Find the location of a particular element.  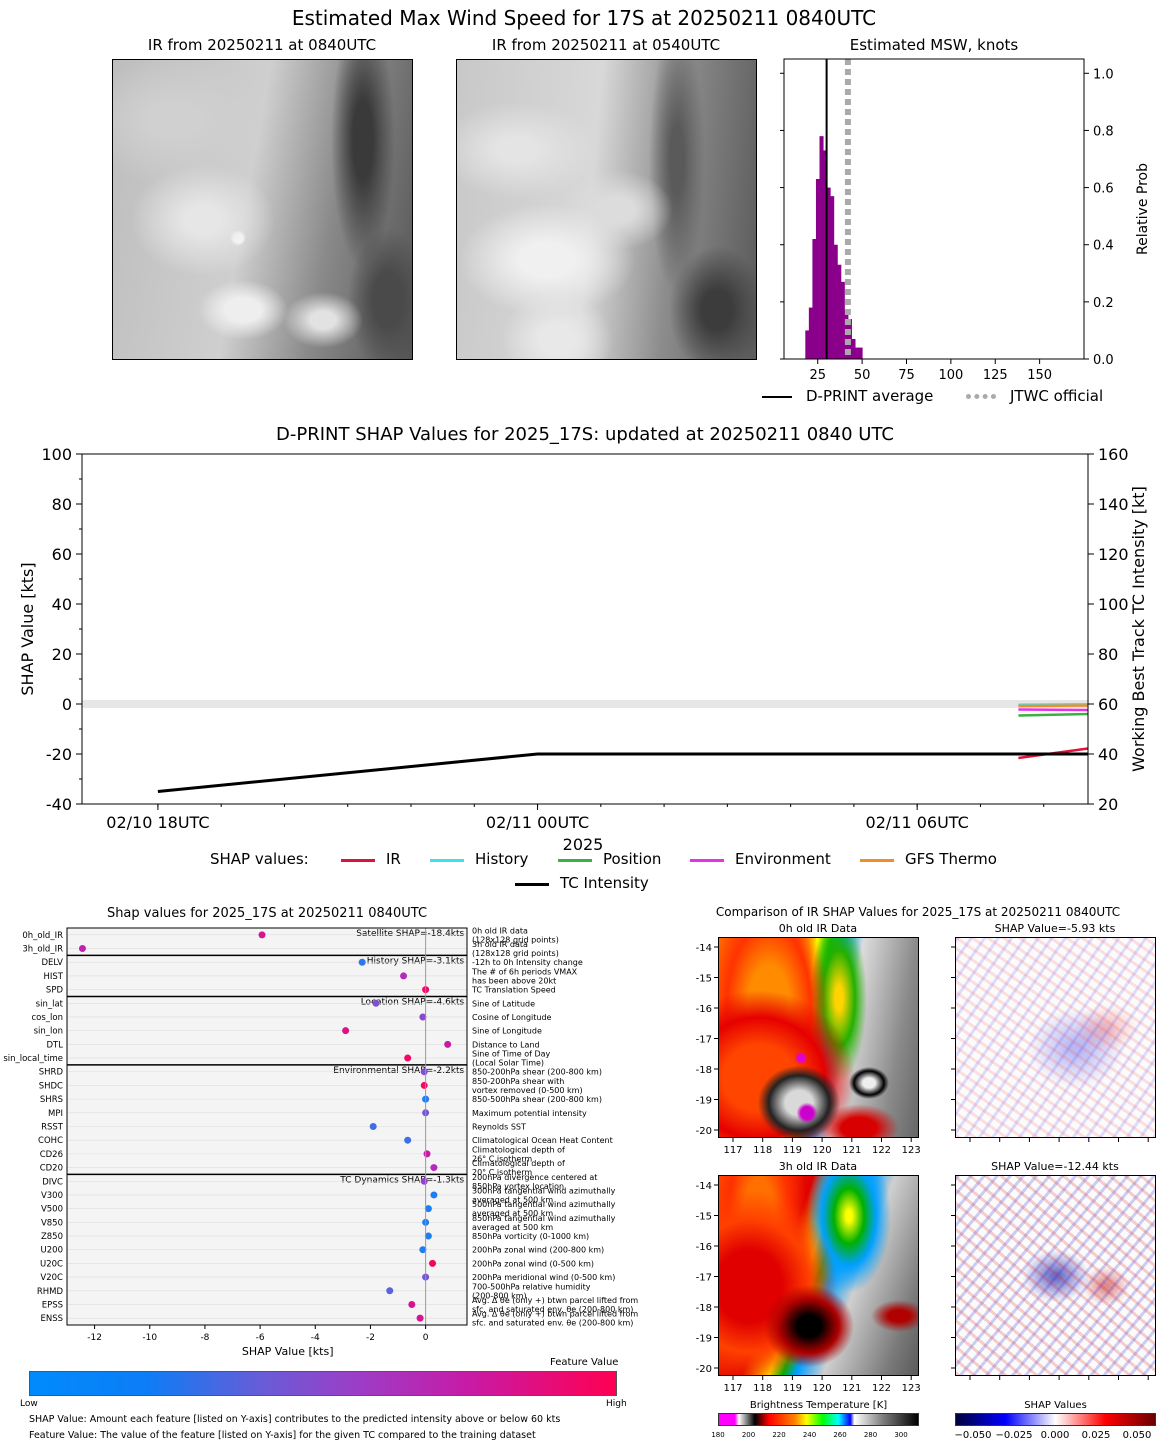

y-tick-label: 80 is located at coordinates (62, 504).